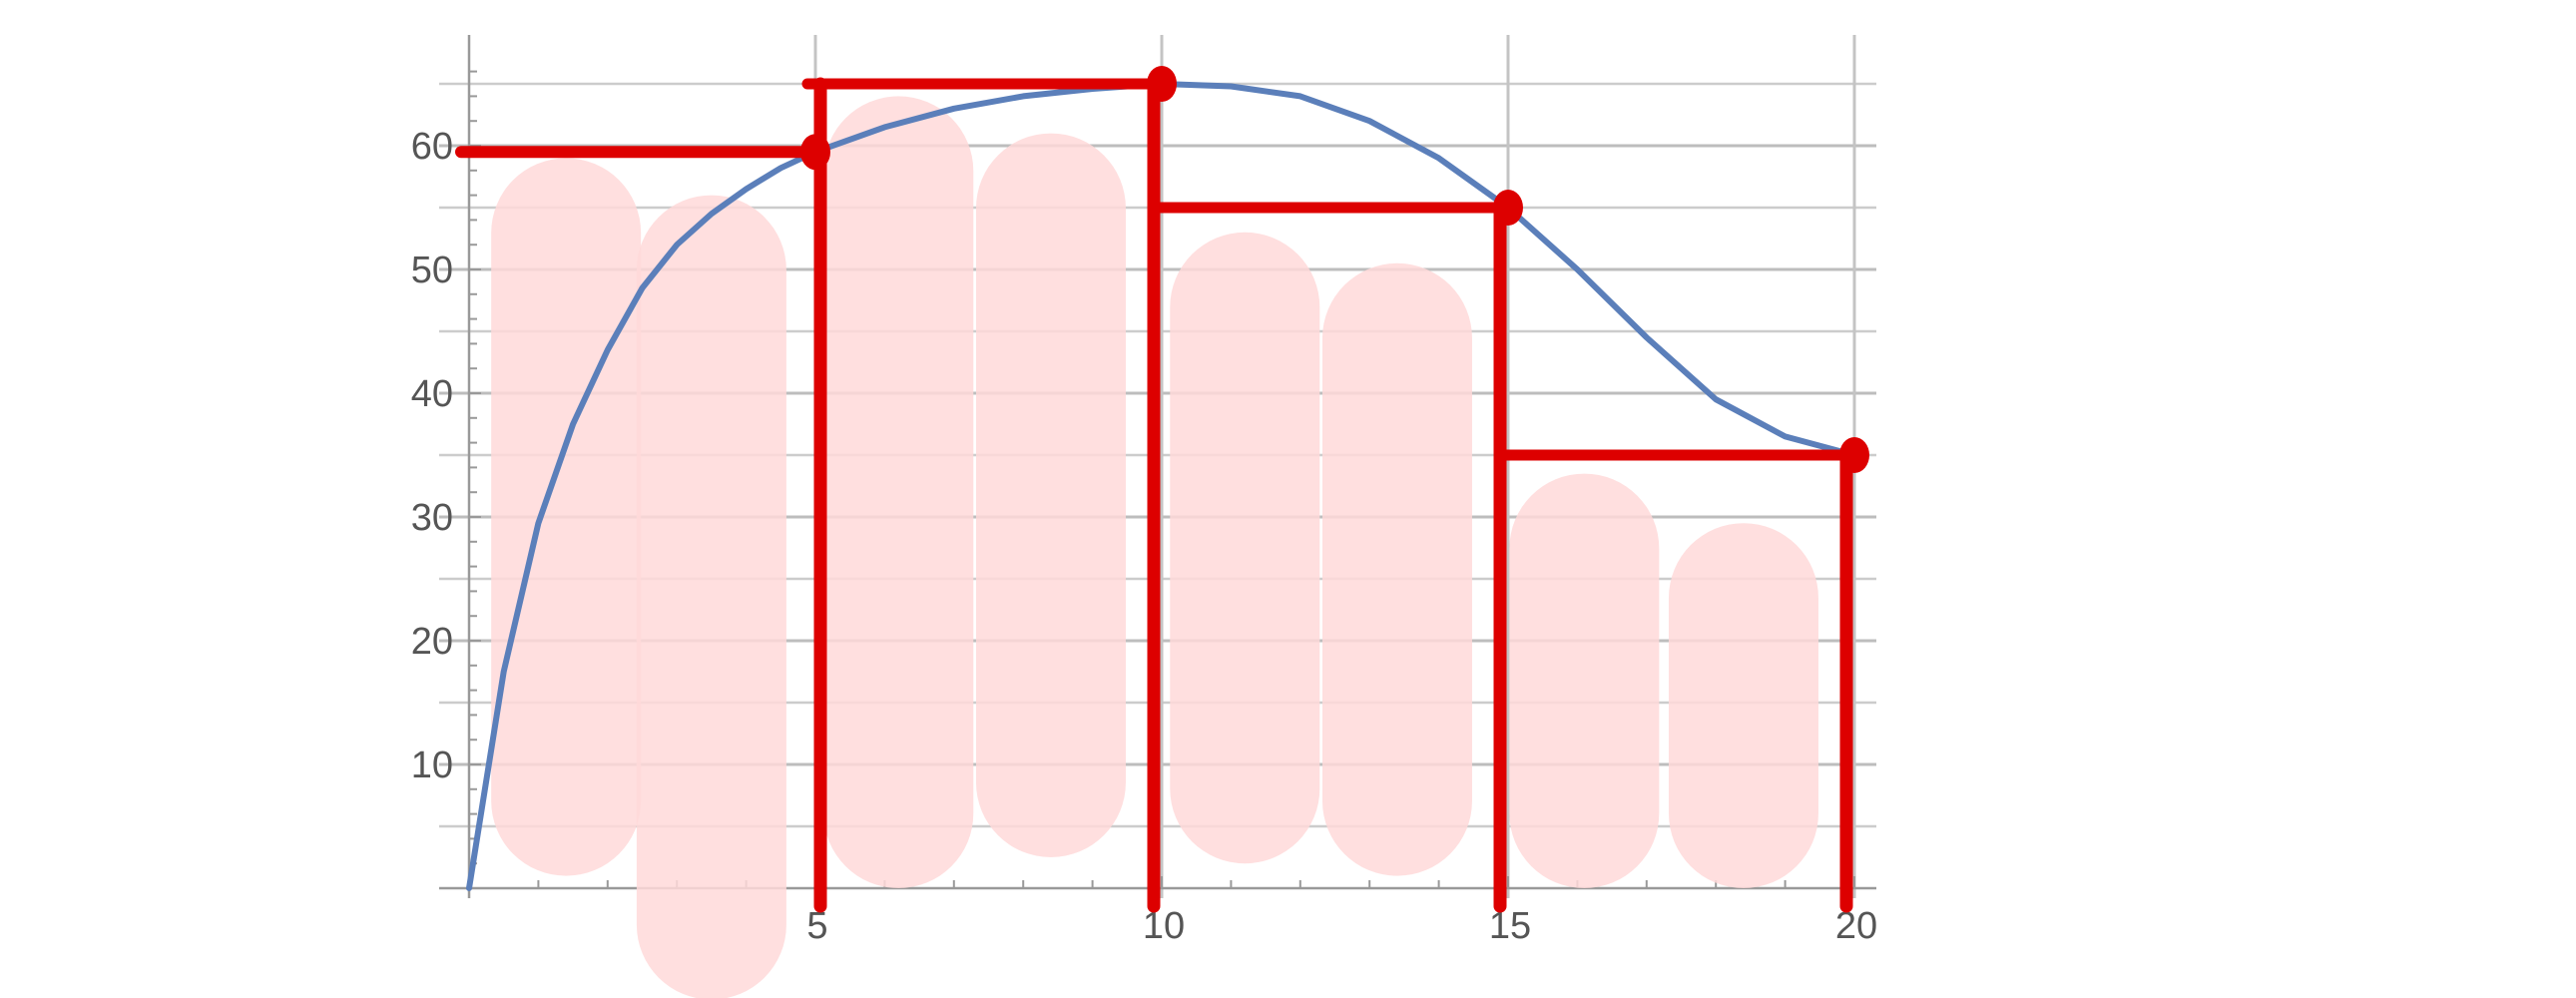 The image size is (2576, 998). I want to click on y-tick-label: 60, so click(432, 147).